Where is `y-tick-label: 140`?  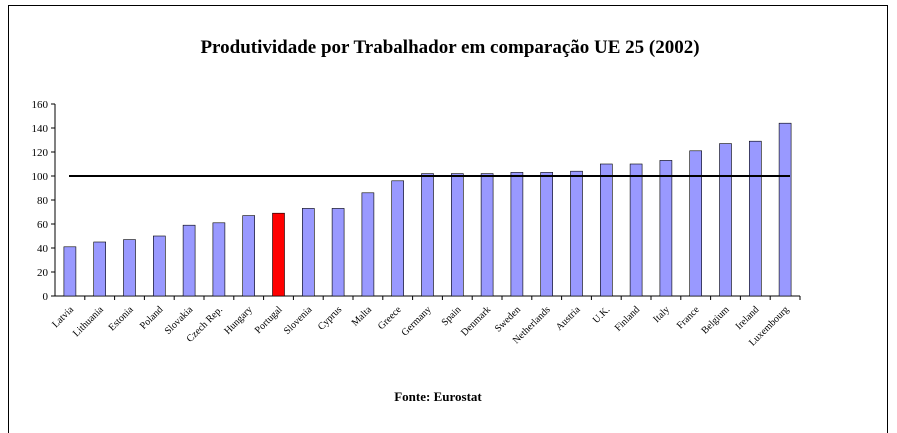
y-tick-label: 140 is located at coordinates (40, 129).